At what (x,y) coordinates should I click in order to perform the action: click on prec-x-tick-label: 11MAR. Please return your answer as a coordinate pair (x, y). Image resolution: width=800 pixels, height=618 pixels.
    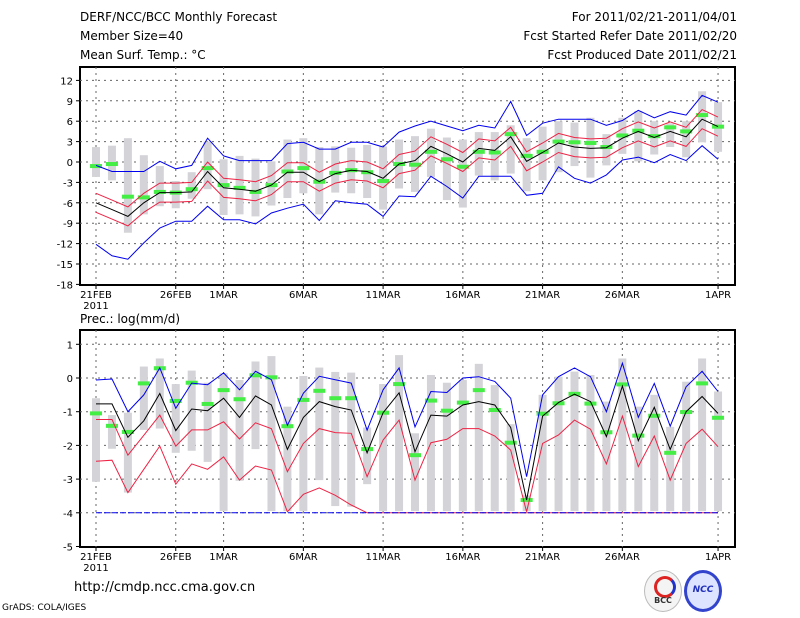
    Looking at the image, I should click on (383, 557).